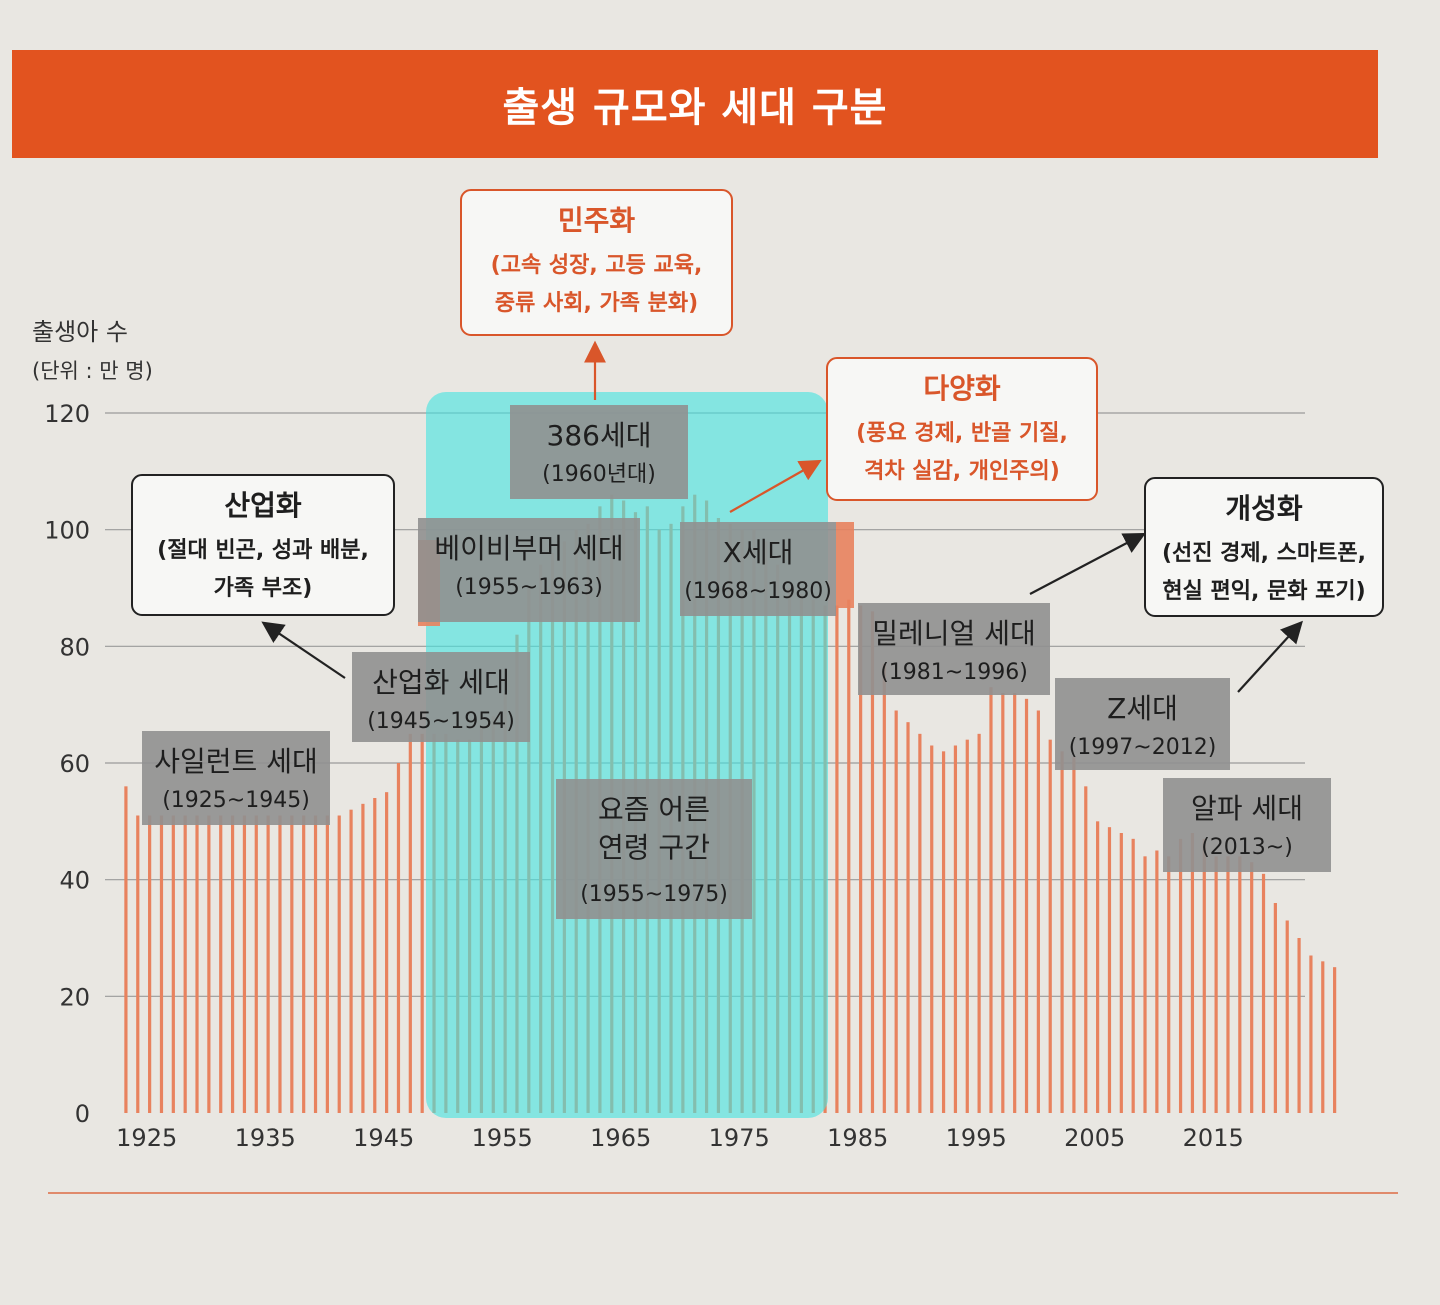 The height and width of the screenshot is (1305, 1440). Describe the element at coordinates (1142, 724) in the screenshot. I see `generation-box: Z세대 (1997~2012)` at that location.